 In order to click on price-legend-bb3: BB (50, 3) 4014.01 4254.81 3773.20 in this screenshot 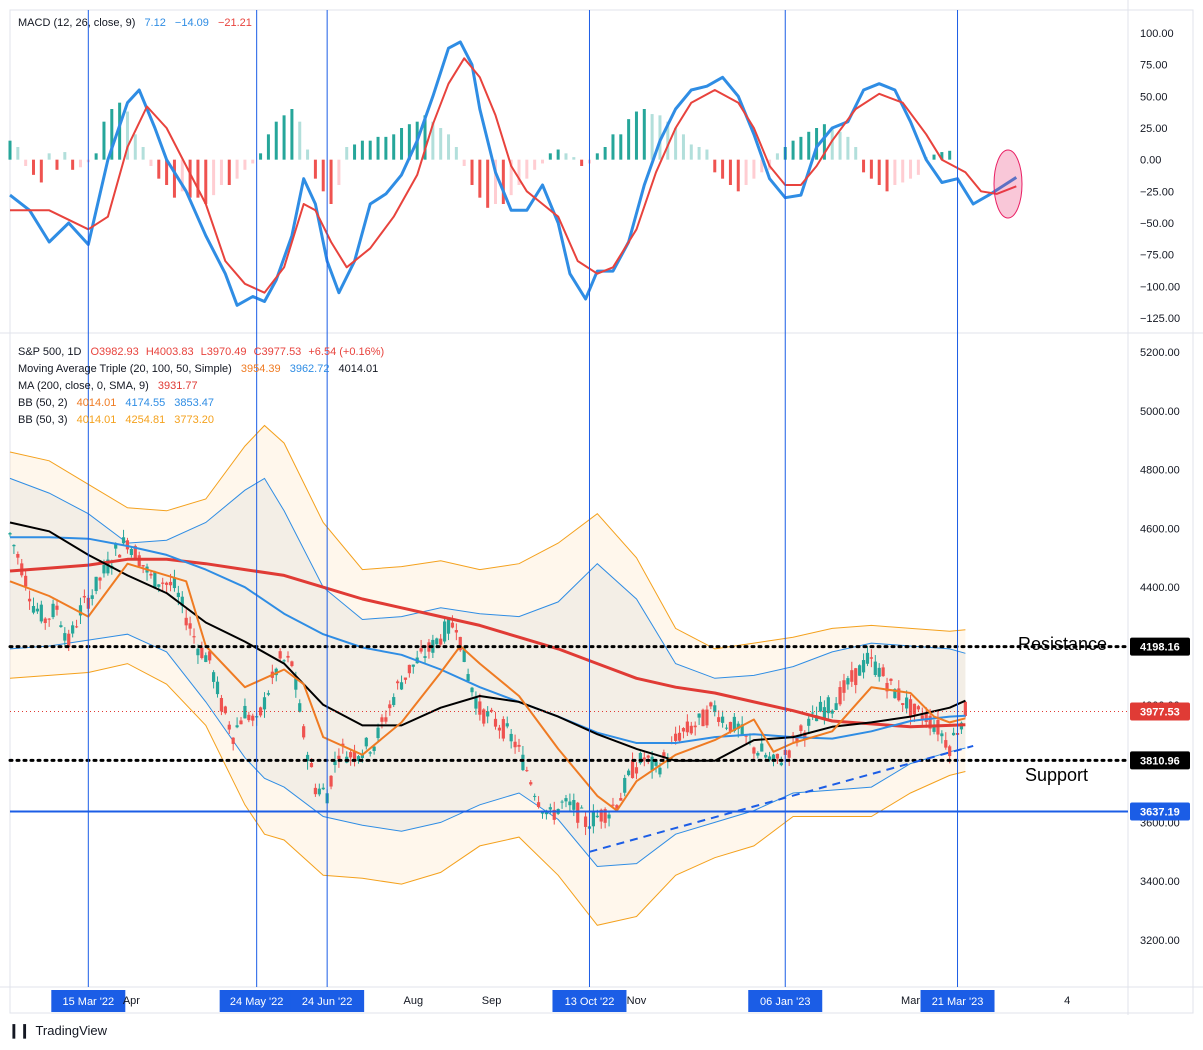, I will do `click(116, 420)`.